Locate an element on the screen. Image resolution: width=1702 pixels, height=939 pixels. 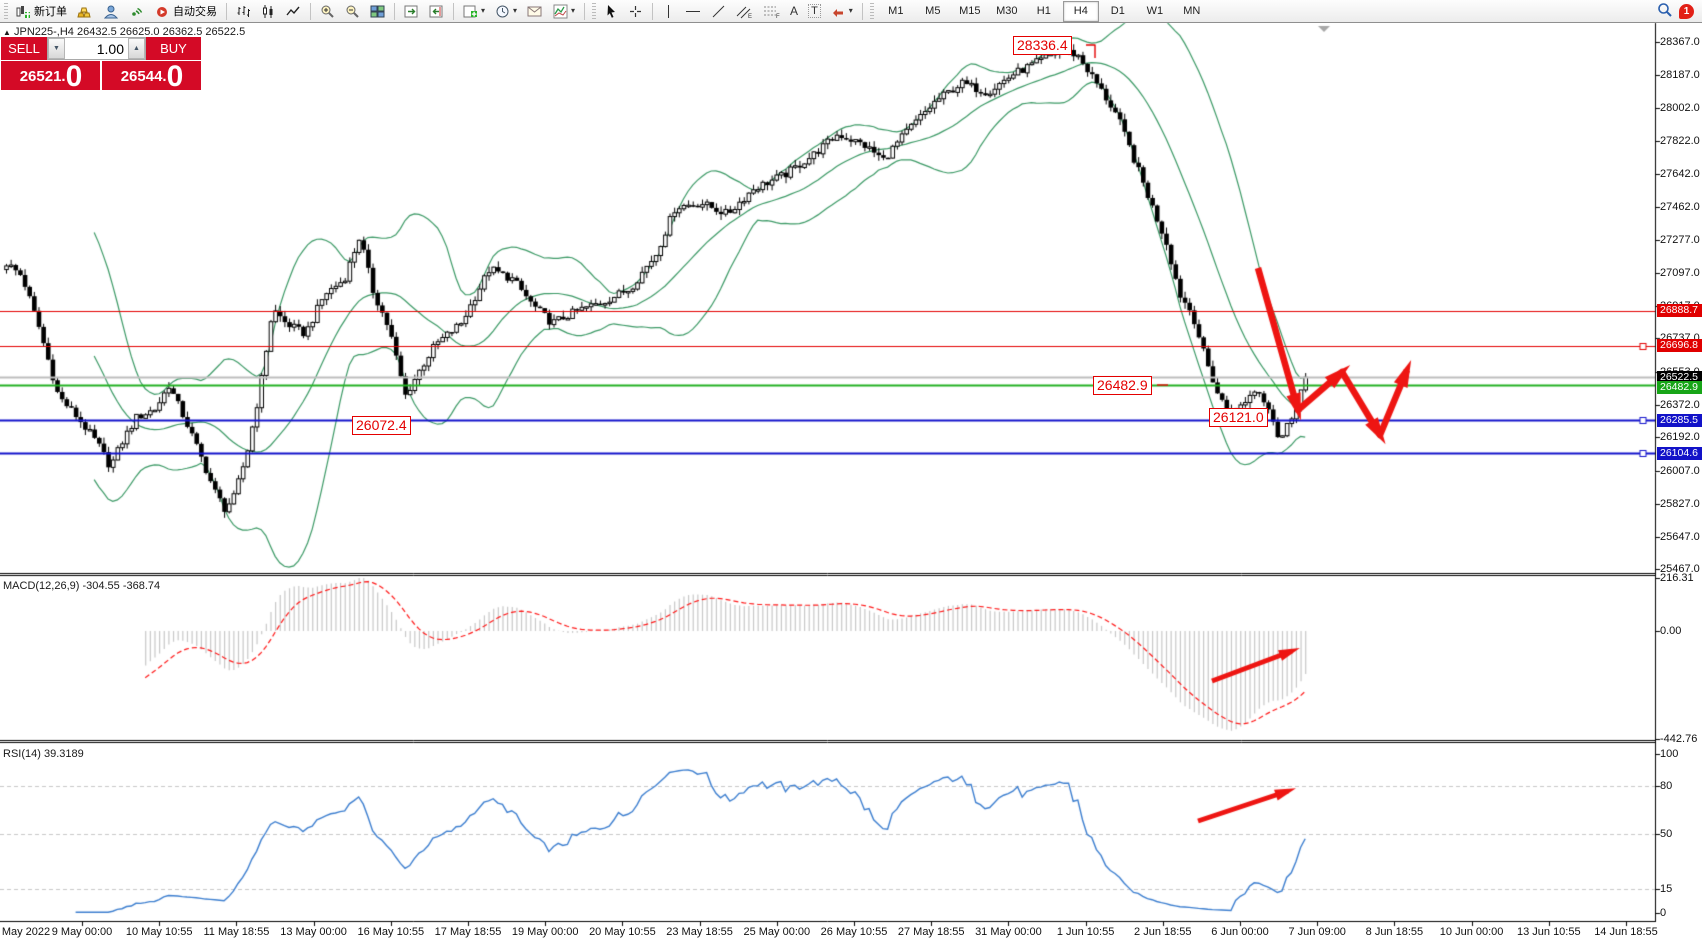
support-chat-icon is located at coordinates (111, 11).